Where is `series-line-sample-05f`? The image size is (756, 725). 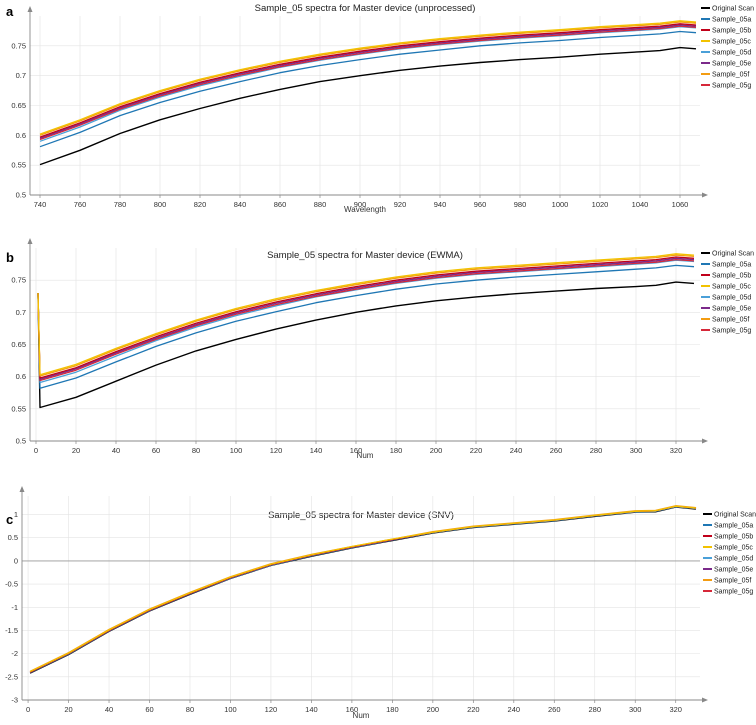 series-line-sample-05f is located at coordinates (366, 315).